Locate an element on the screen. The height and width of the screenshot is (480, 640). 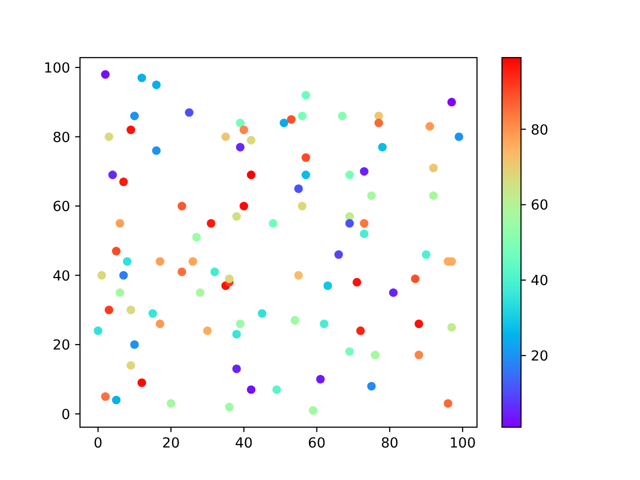
x-tick-label: 100 is located at coordinates (462, 444).